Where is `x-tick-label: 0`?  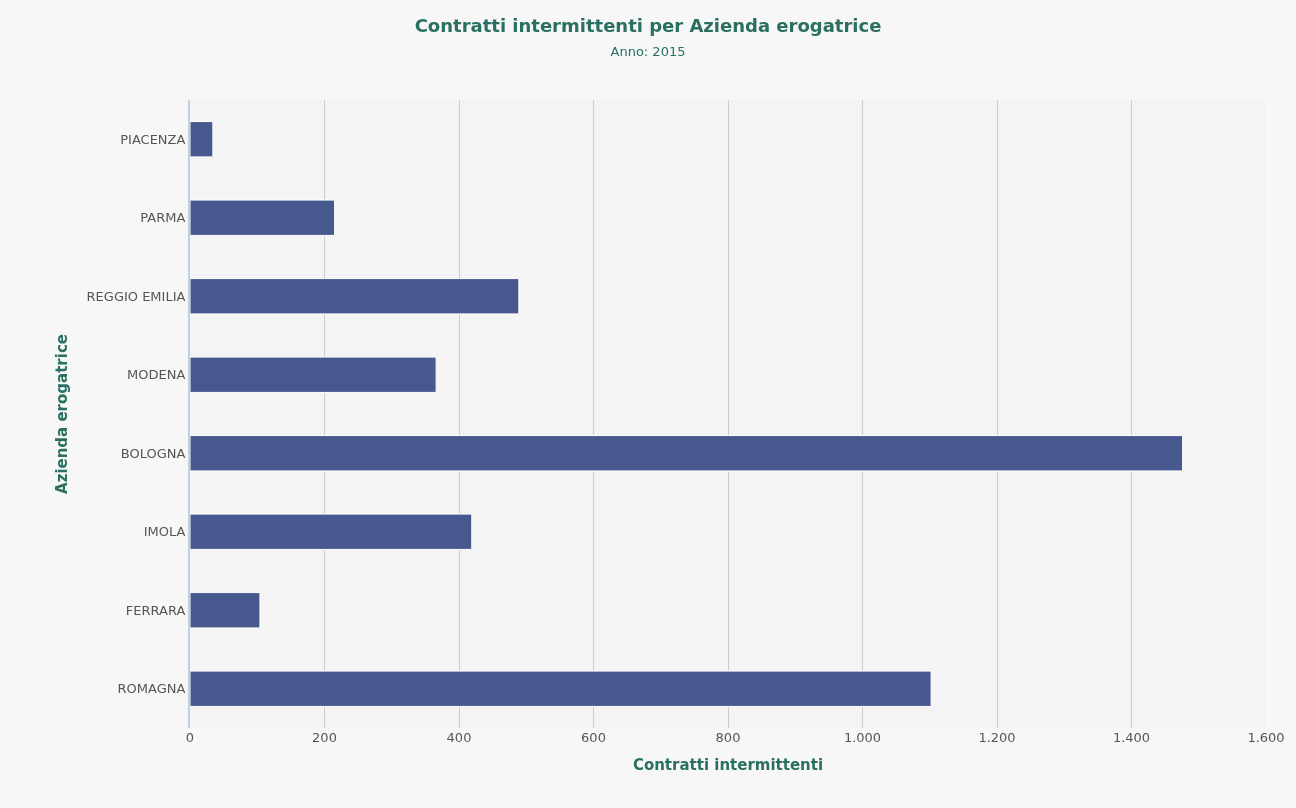
x-tick-label: 0 is located at coordinates (190, 737).